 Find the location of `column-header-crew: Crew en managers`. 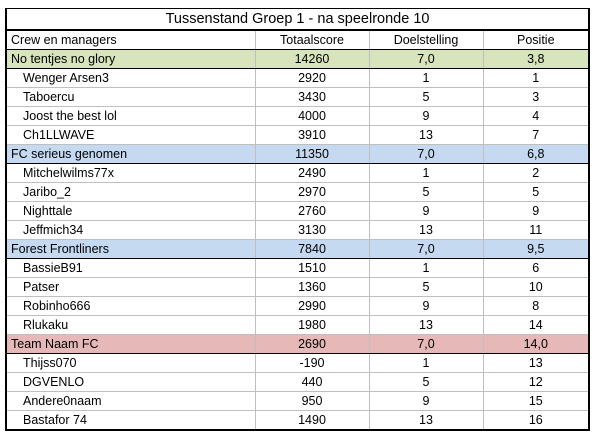

column-header-crew: Crew en managers is located at coordinates (130, 39).